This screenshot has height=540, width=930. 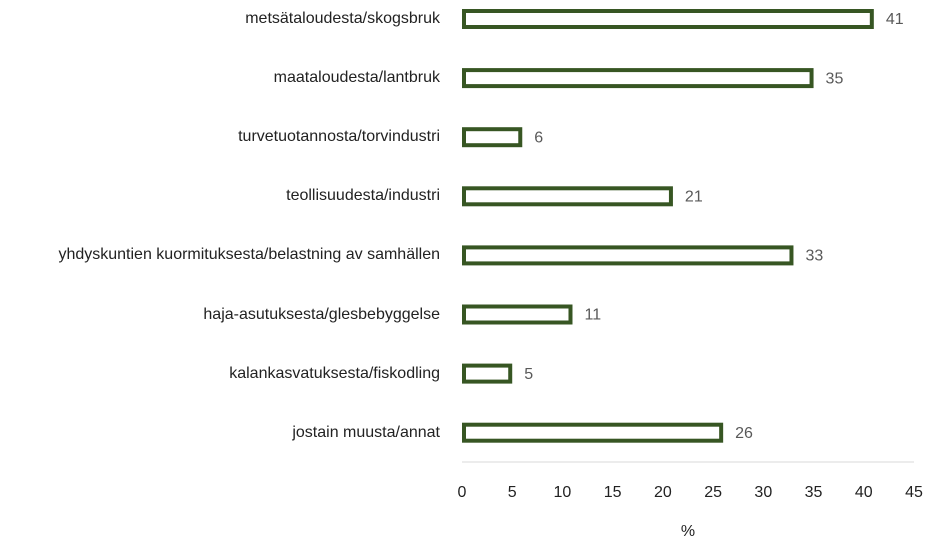 I want to click on category-label-box: teollisuudesta/industri, so click(x=220, y=196).